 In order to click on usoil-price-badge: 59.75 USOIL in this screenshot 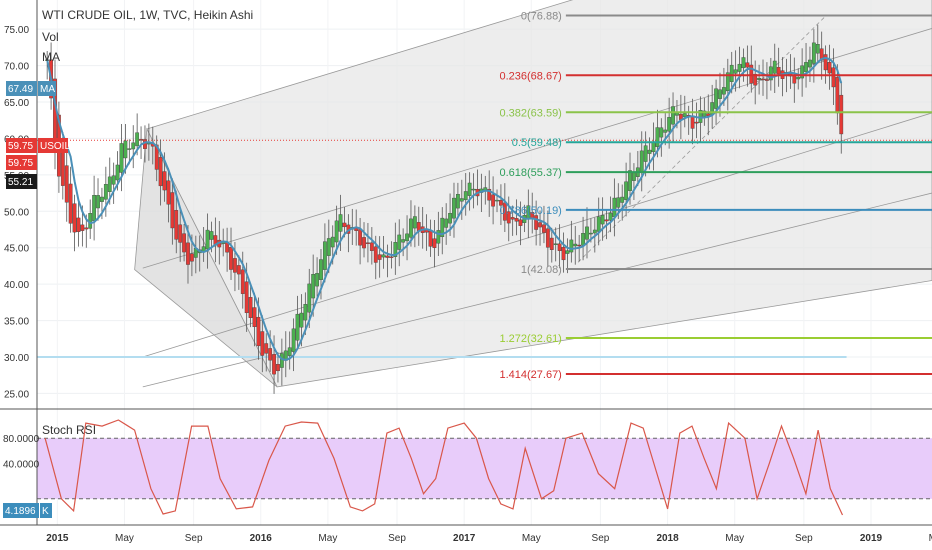, I will do `click(38, 145)`.